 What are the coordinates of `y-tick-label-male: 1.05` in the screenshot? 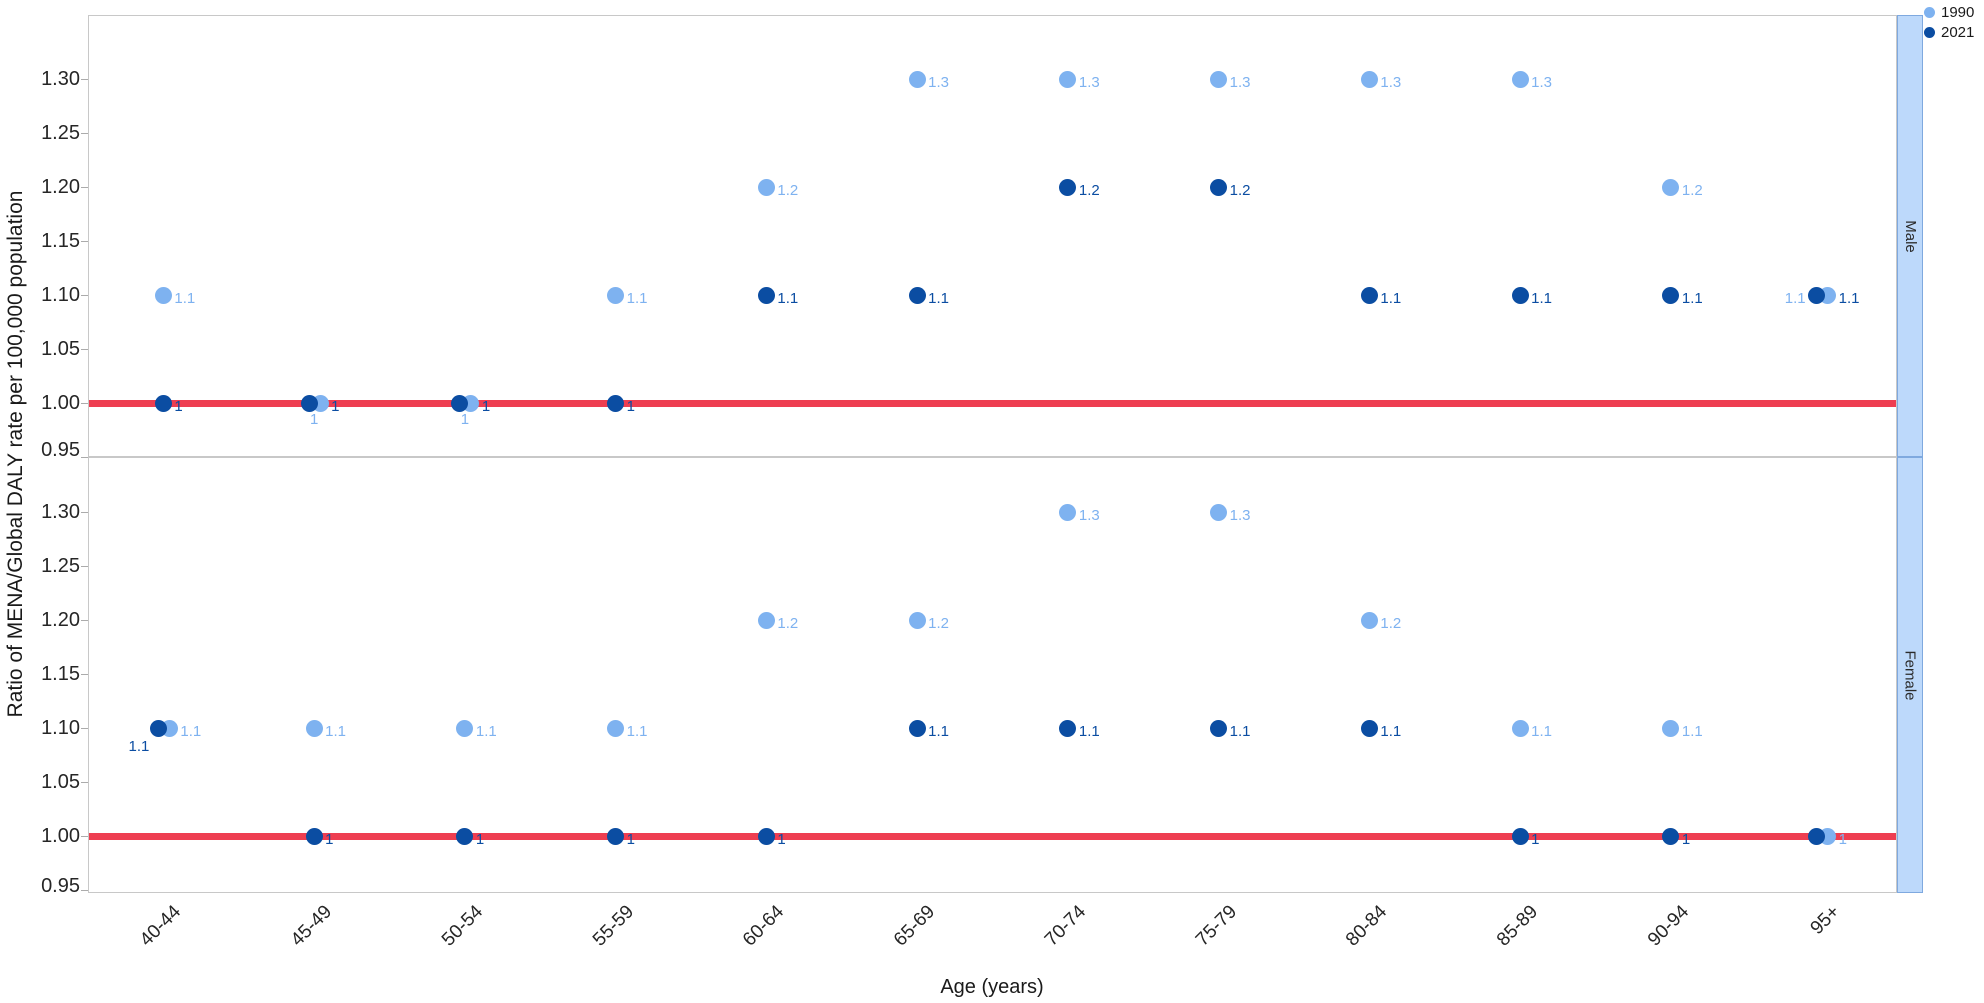 It's located at (60, 349).